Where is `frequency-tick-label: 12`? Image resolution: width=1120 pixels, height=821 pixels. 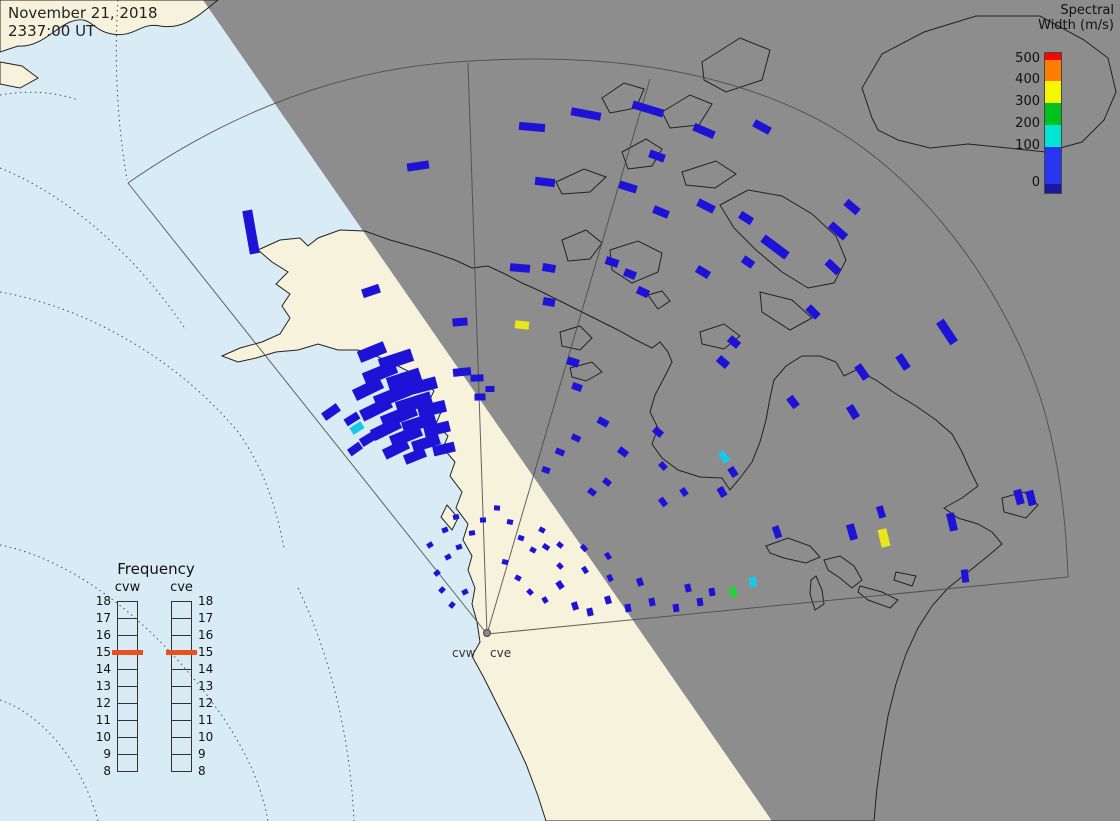
frequency-tick-label: 12 is located at coordinates (103, 703).